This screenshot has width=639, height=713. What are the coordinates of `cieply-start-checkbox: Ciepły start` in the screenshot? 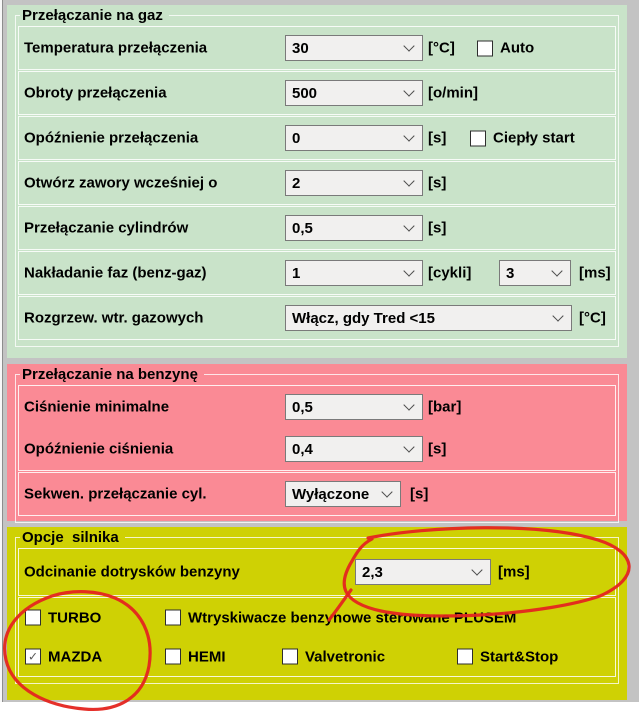 It's located at (522, 138).